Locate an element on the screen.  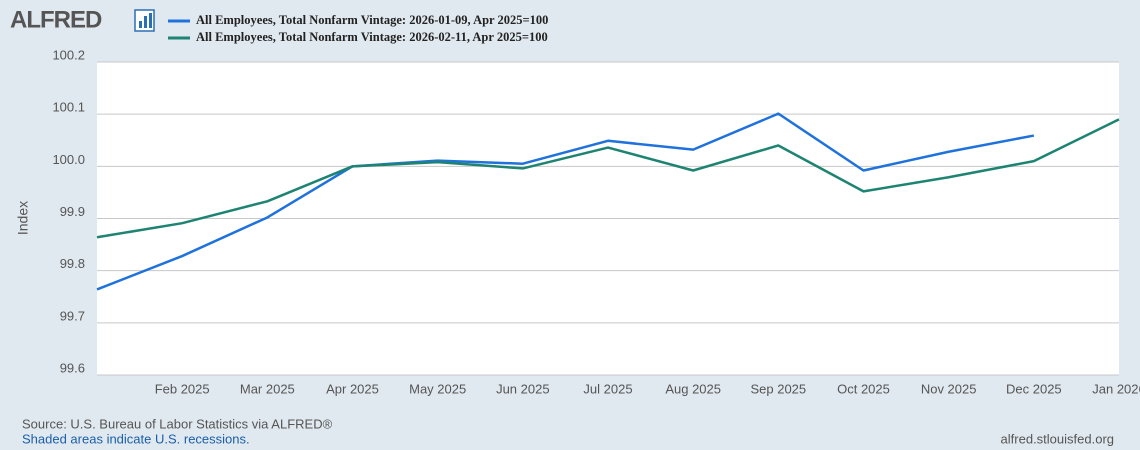
x-tick-label: May 2025 is located at coordinates (437, 388).